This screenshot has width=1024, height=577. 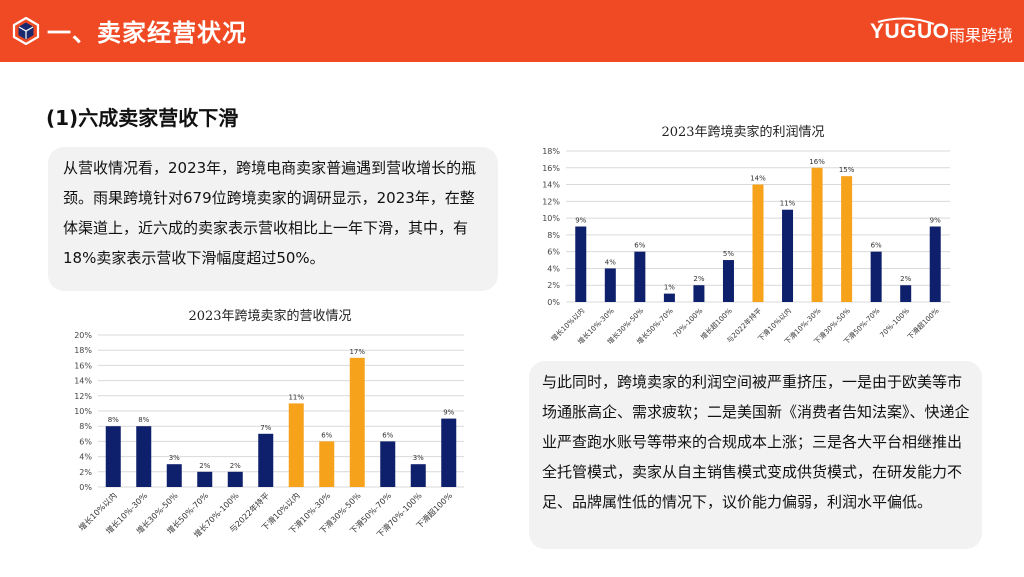 I want to click on logo-text: YUGUO, so click(x=910, y=31).